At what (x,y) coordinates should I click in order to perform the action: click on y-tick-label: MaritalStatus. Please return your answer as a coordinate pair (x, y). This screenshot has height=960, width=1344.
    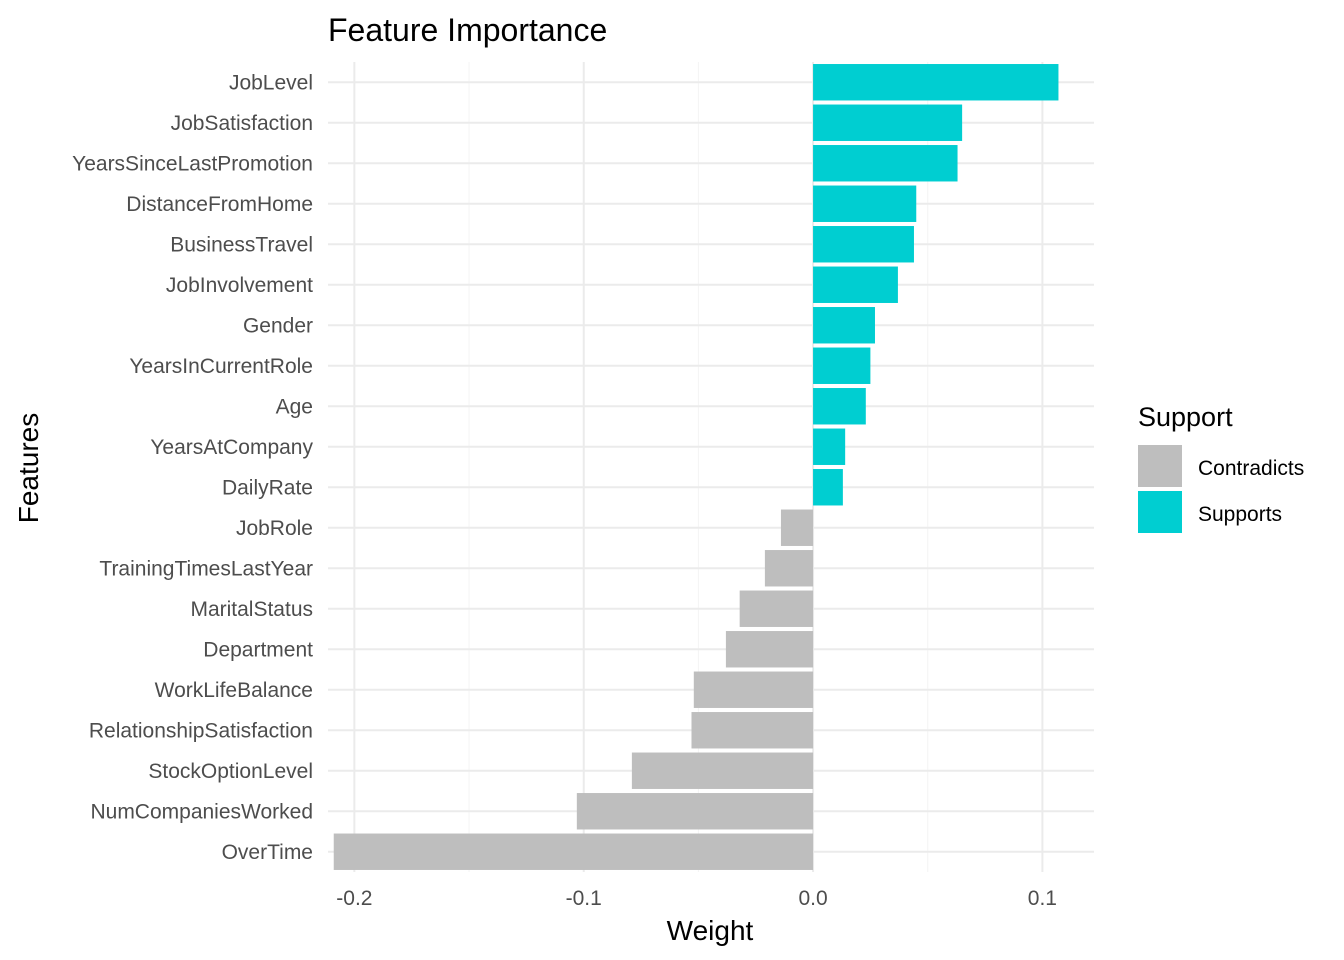
    Looking at the image, I should click on (251, 609).